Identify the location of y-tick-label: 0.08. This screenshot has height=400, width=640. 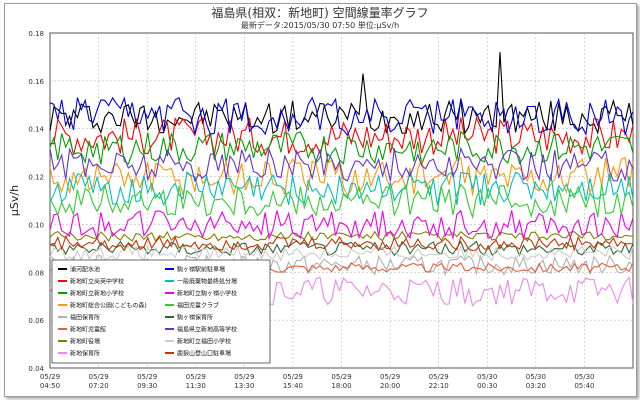
(36, 273).